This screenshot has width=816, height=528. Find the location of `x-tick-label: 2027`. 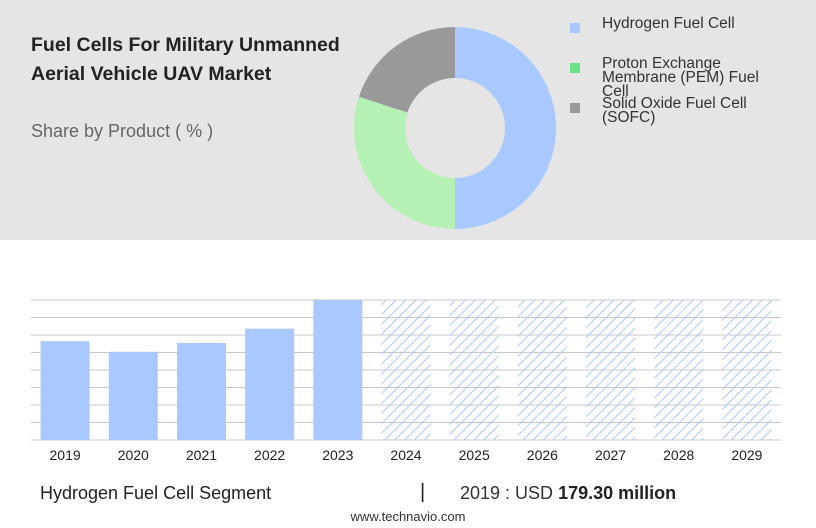

x-tick-label: 2027 is located at coordinates (610, 455).